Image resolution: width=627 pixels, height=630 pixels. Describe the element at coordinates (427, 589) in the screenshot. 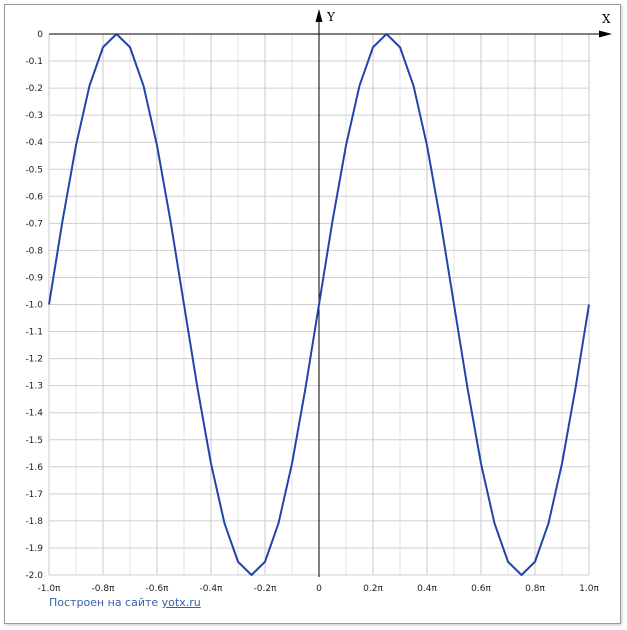

I see `x-tick-label: 0.4π` at that location.